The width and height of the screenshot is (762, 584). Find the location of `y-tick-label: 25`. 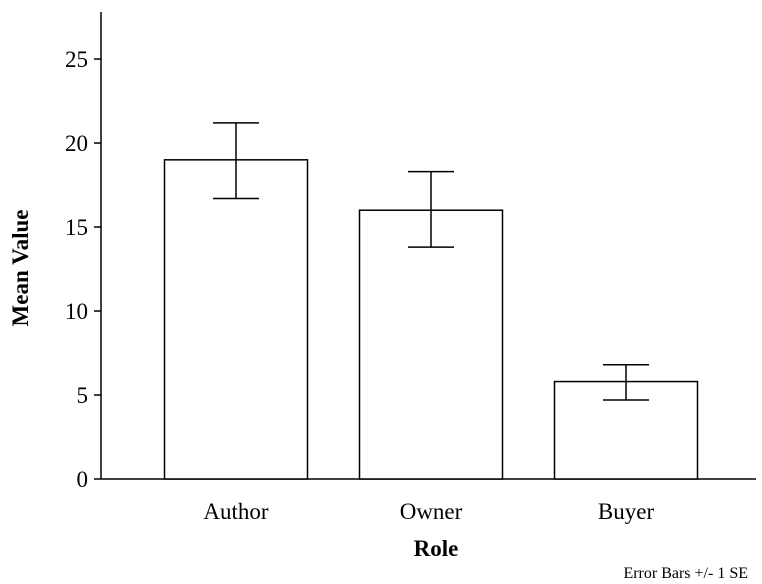

y-tick-label: 25 is located at coordinates (76, 59).